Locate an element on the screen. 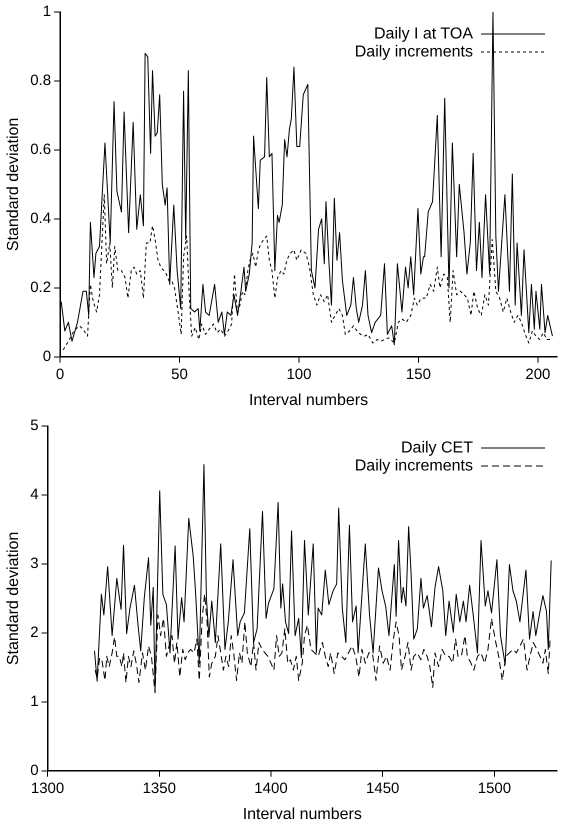  x-tick-label: 200 is located at coordinates (537, 374).